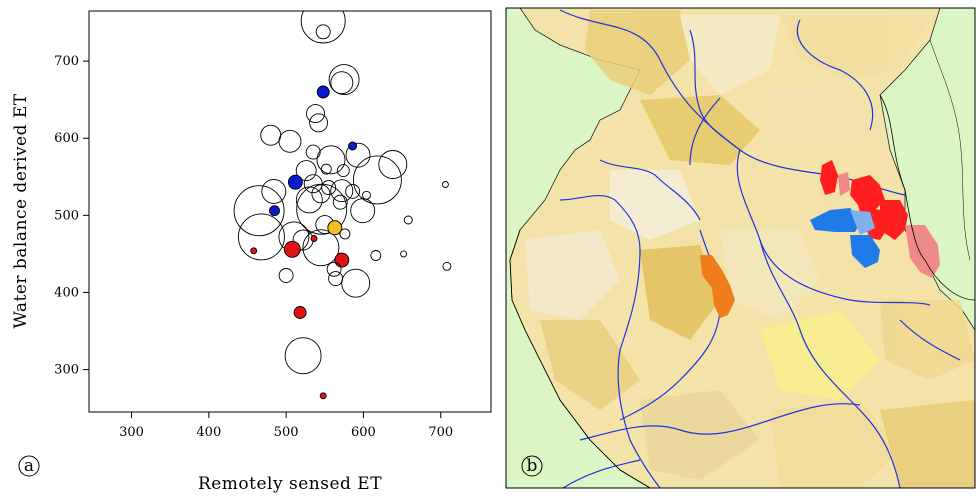 The image size is (979, 496). I want to click on y-axis: 300 400 500 600 700, so click(71, 216).